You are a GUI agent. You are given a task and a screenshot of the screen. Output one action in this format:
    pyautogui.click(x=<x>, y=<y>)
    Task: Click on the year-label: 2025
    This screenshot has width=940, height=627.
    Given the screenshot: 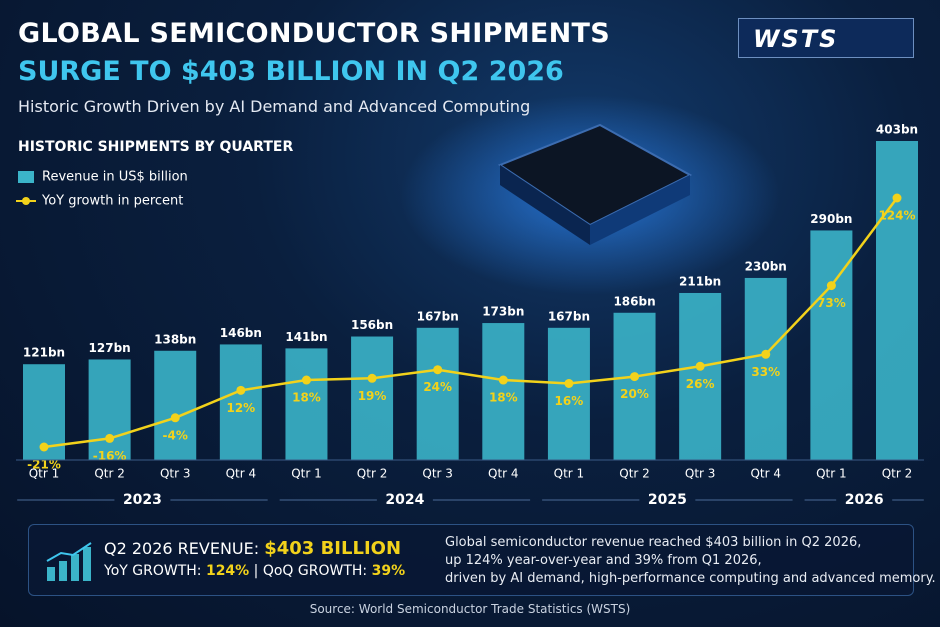 What is the action you would take?
    pyautogui.click(x=667, y=500)
    